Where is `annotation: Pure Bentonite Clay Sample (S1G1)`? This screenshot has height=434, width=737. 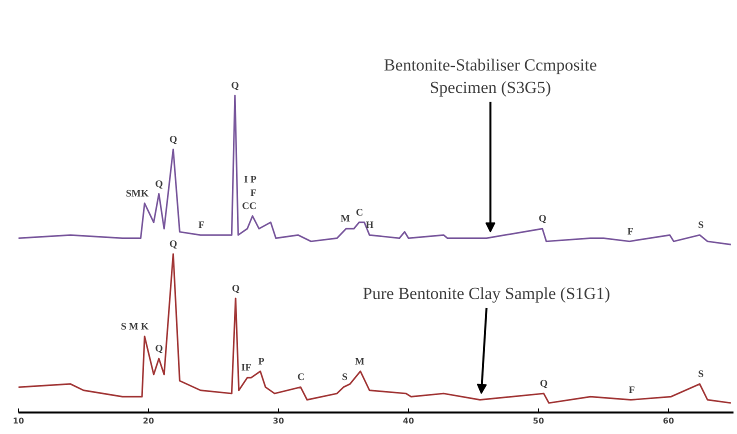 annotation: Pure Bentonite Clay Sample (S1G1) is located at coordinates (486, 294).